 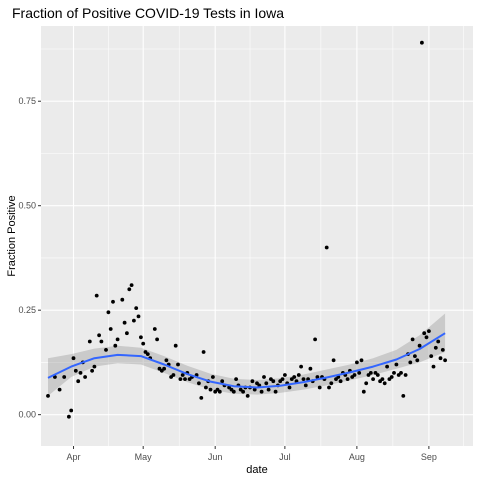 I want to click on x-tick-label: Jul, so click(x=285, y=457).